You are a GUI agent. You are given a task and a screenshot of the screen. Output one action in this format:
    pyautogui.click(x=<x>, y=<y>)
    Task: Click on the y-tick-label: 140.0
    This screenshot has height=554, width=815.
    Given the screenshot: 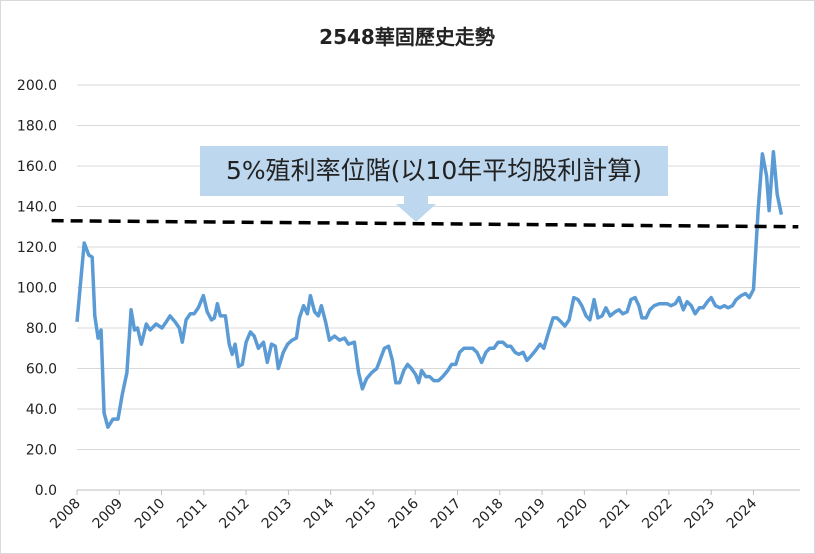 What is the action you would take?
    pyautogui.click(x=37, y=208)
    